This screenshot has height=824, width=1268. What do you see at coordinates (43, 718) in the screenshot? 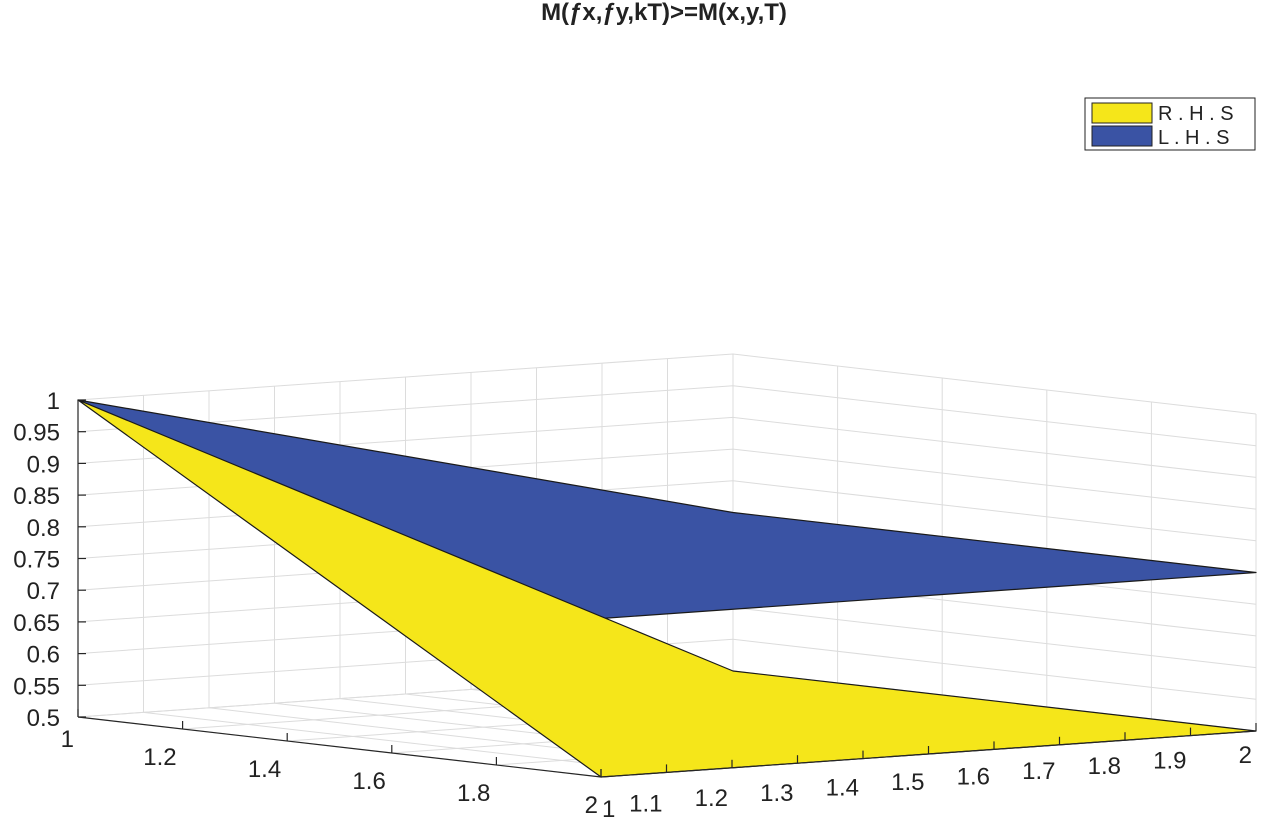
I see `z-tick-label: 0.5` at bounding box center [43, 718].